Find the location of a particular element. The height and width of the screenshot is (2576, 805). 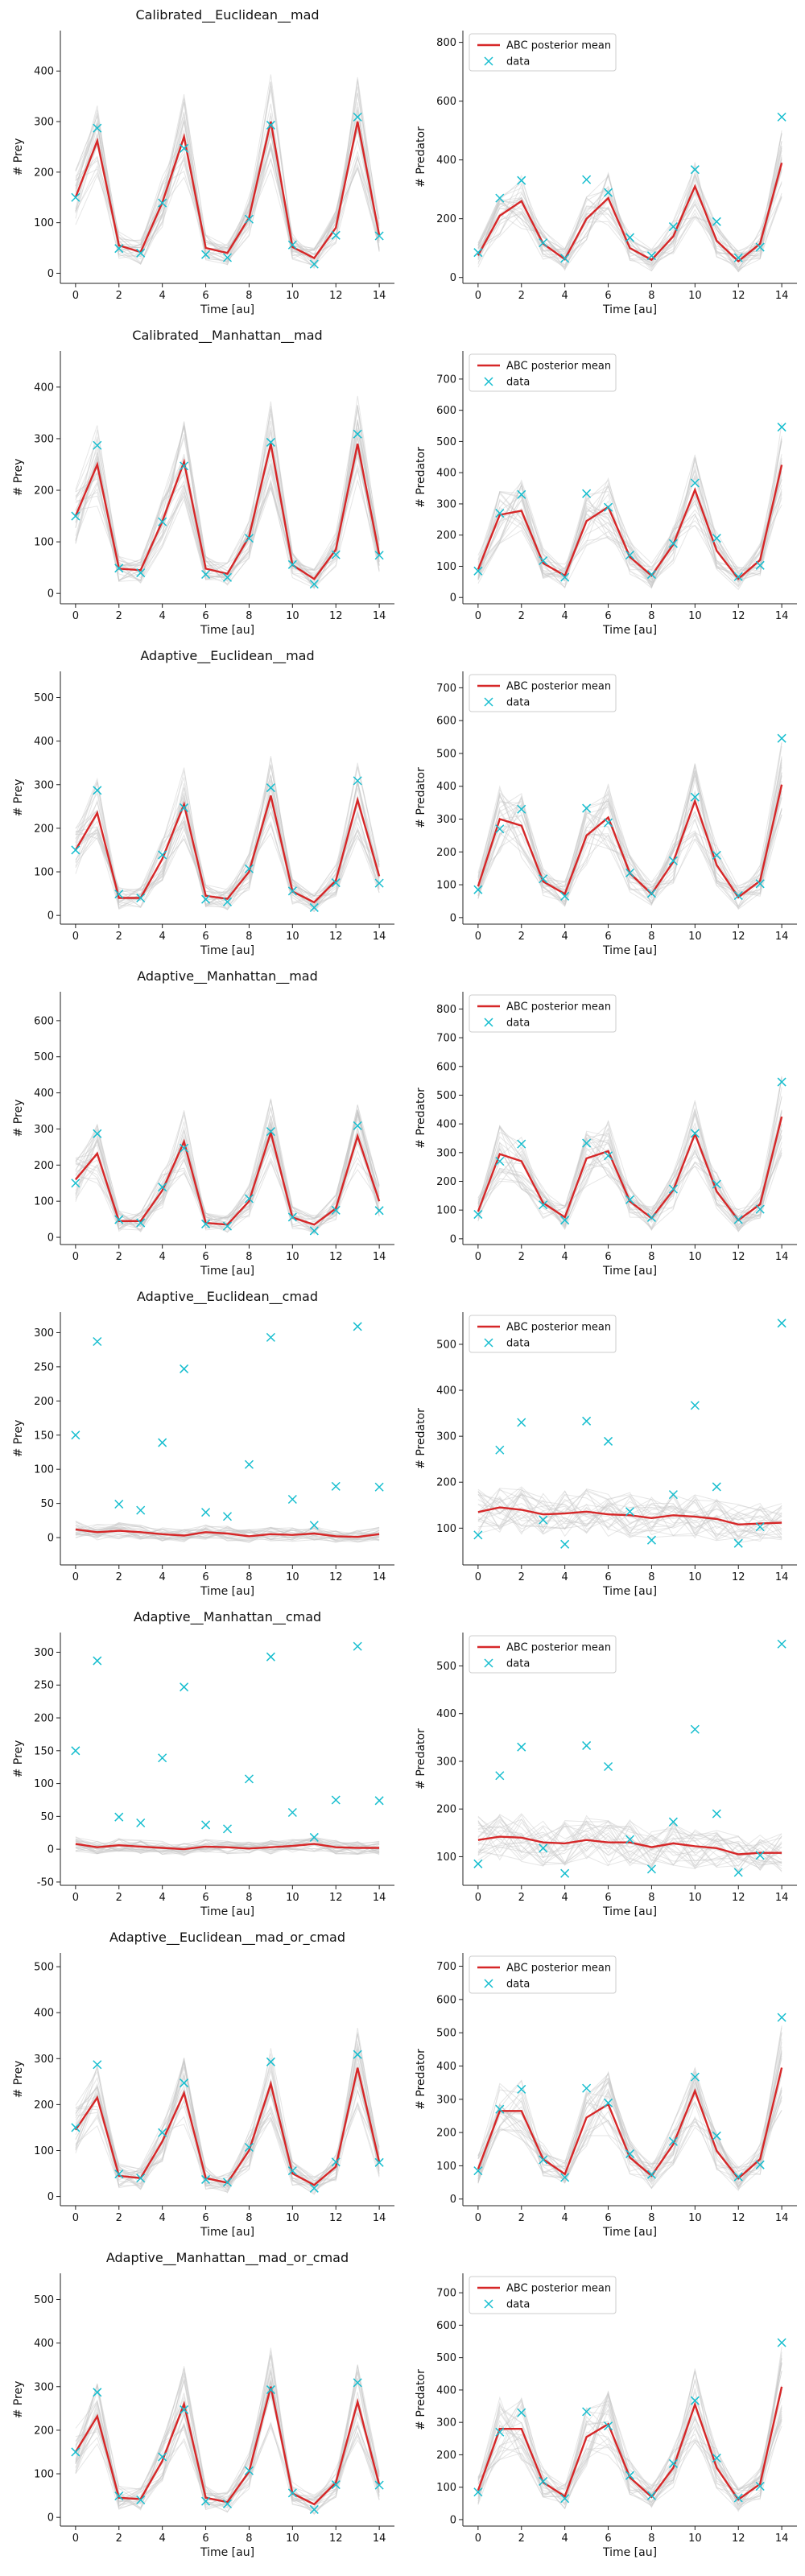

legend-box is located at coordinates (543, 1974).